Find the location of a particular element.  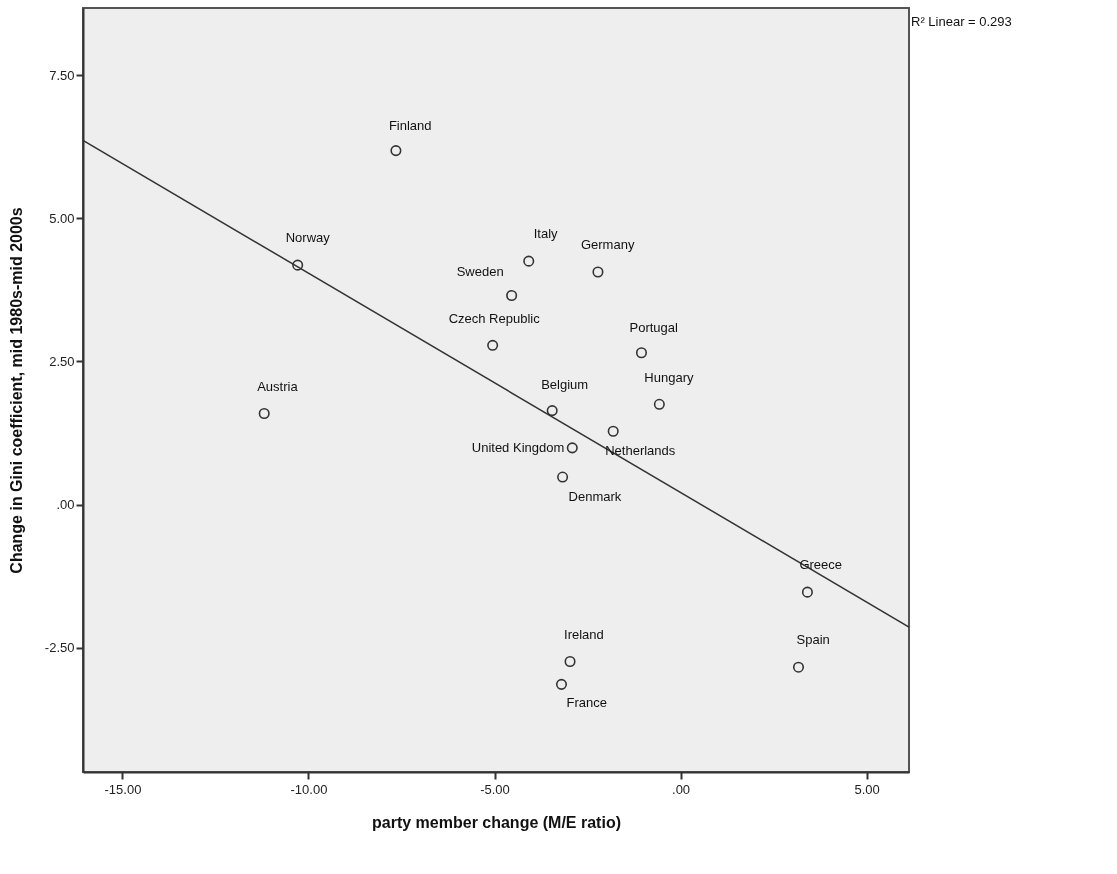

annotation: Belgium is located at coordinates (565, 384).